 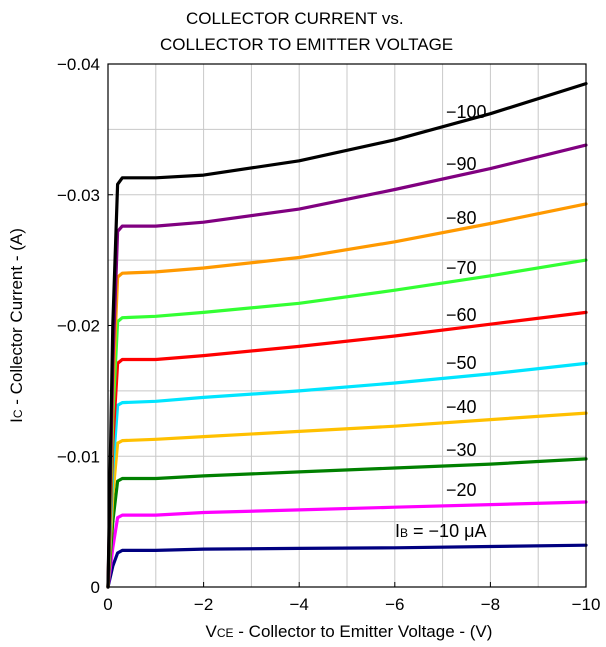 I want to click on series-label-9: −90, so click(x=461, y=164).